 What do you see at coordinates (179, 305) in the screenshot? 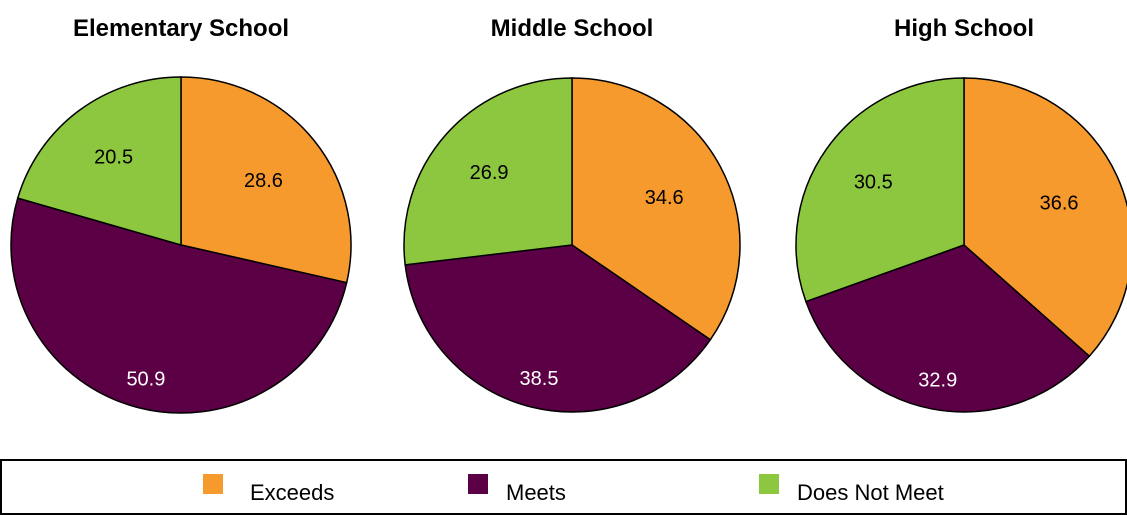
I see `pie-0-slice-meets` at bounding box center [179, 305].